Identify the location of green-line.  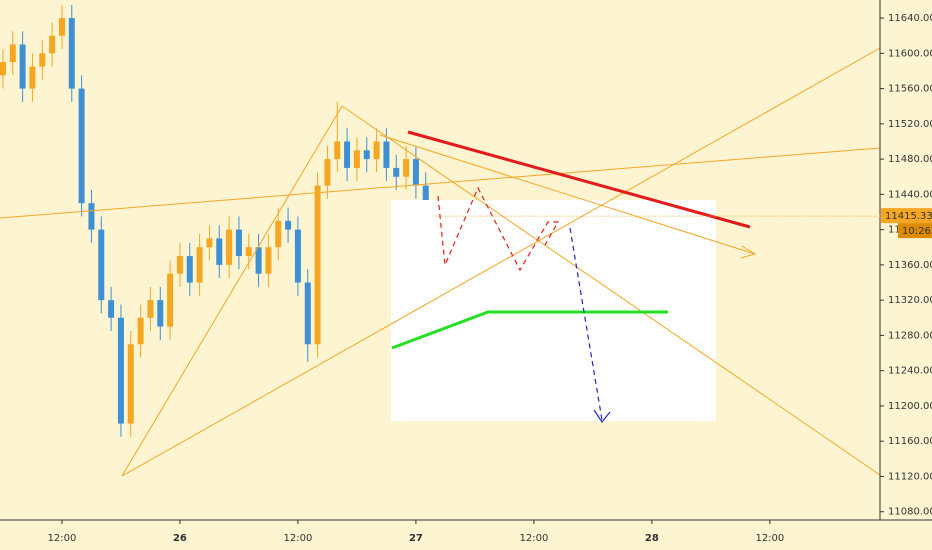
(529, 330).